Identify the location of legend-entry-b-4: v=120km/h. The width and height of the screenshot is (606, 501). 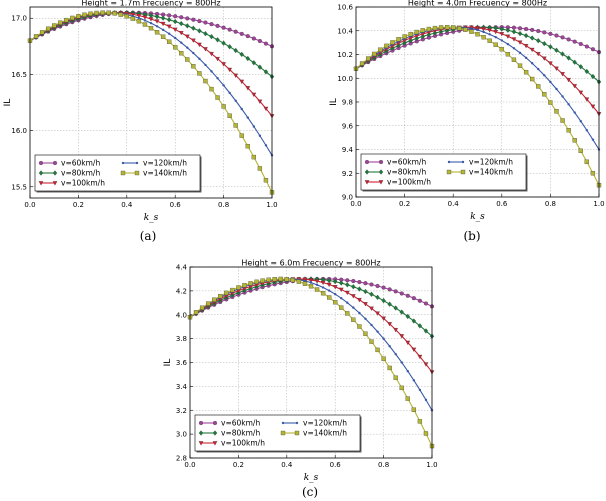
(480, 162).